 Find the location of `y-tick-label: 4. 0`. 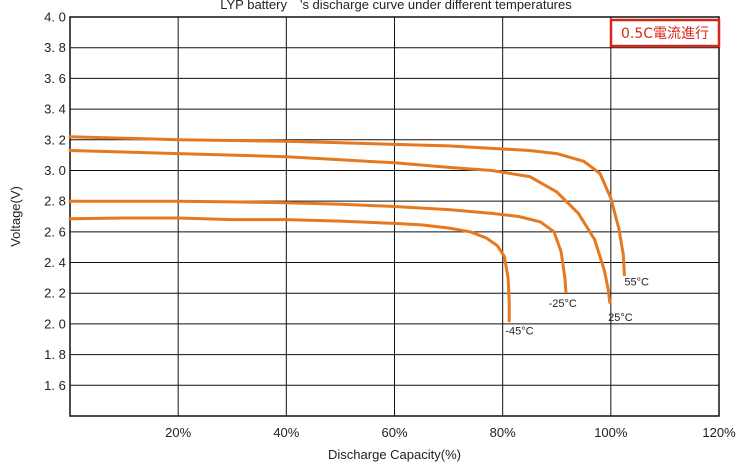

y-tick-label: 4. 0 is located at coordinates (55, 17).